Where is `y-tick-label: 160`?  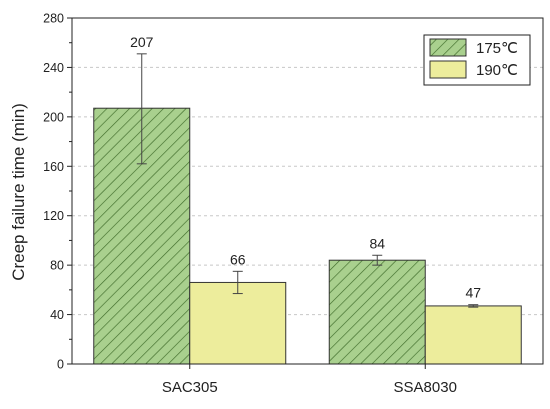 y-tick-label: 160 is located at coordinates (53, 167).